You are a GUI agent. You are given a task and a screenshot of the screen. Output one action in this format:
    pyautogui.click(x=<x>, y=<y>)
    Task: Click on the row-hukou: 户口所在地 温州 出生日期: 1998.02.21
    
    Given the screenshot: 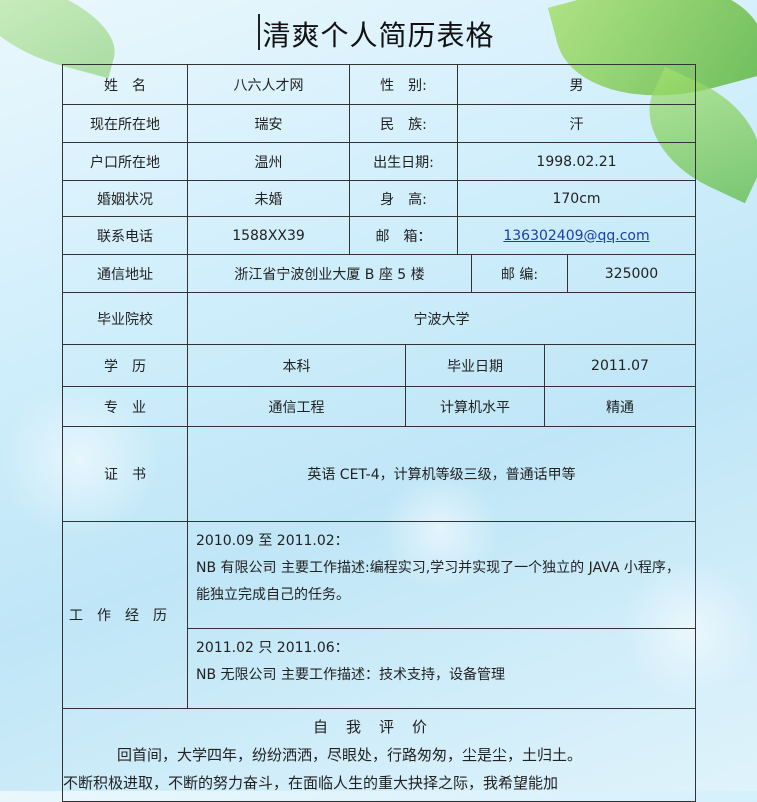 What is the action you would take?
    pyautogui.click(x=379, y=161)
    